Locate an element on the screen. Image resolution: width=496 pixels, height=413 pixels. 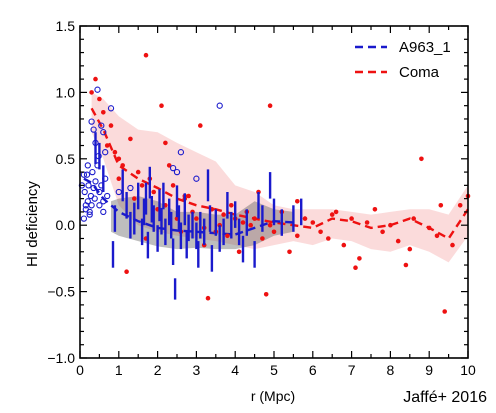
x-tick-labels: 0 1 2 3 4 5 6 7 8 9 10 is located at coordinates (276, 370).